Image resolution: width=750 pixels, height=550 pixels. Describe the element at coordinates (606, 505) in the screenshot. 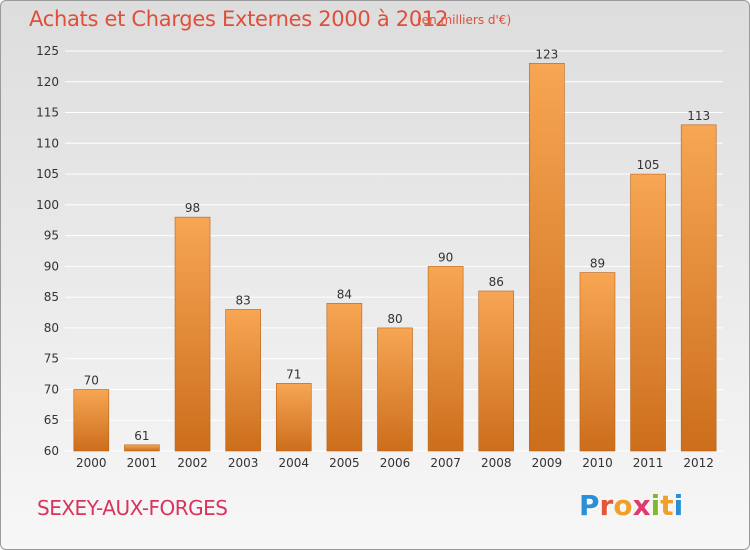

I see `logo-letter-1: r` at that location.